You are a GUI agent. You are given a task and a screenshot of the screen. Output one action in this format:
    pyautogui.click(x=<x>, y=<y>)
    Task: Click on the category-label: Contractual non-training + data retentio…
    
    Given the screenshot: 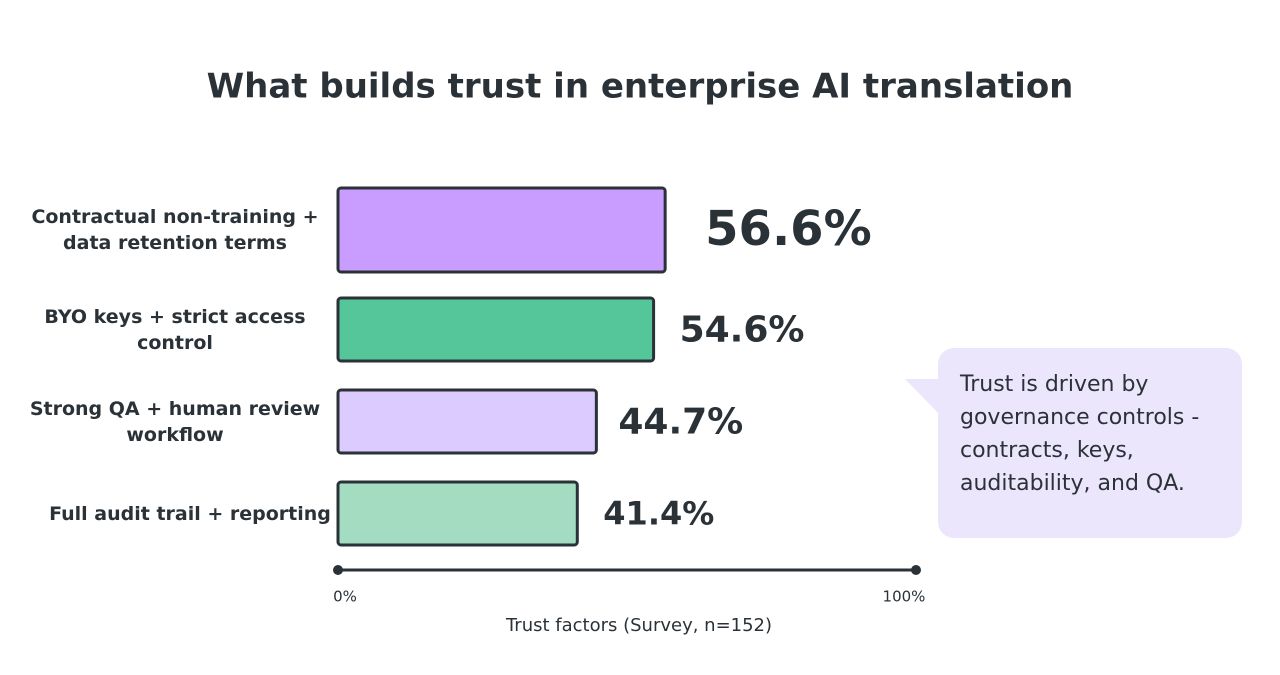 What is the action you would take?
    pyautogui.click(x=175, y=230)
    